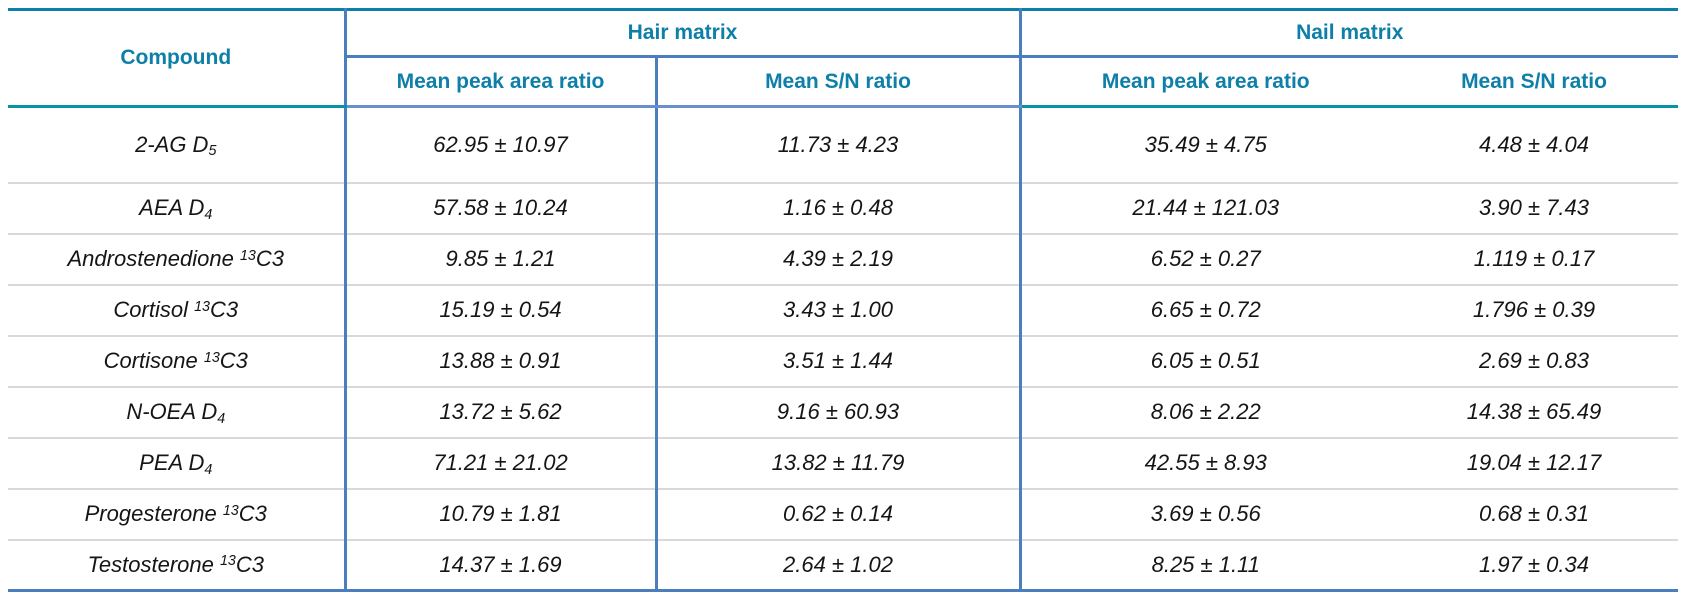  What do you see at coordinates (1205, 259) in the screenshot?
I see `nail-peak-area-cell: 6.52 ± 0.27` at bounding box center [1205, 259].